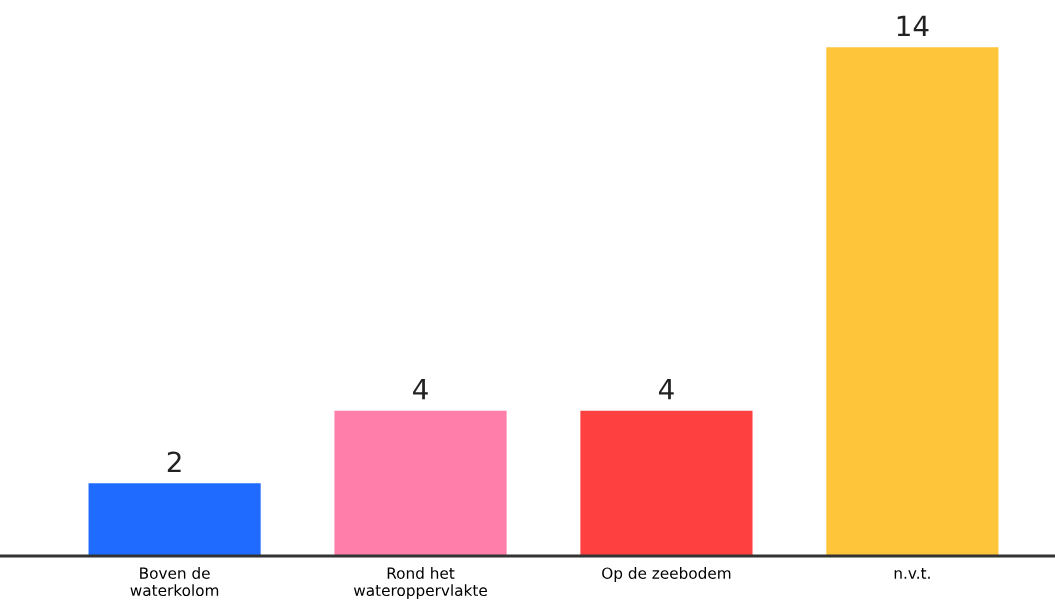  What do you see at coordinates (913, 25) in the screenshot?
I see `data-label: 14` at bounding box center [913, 25].